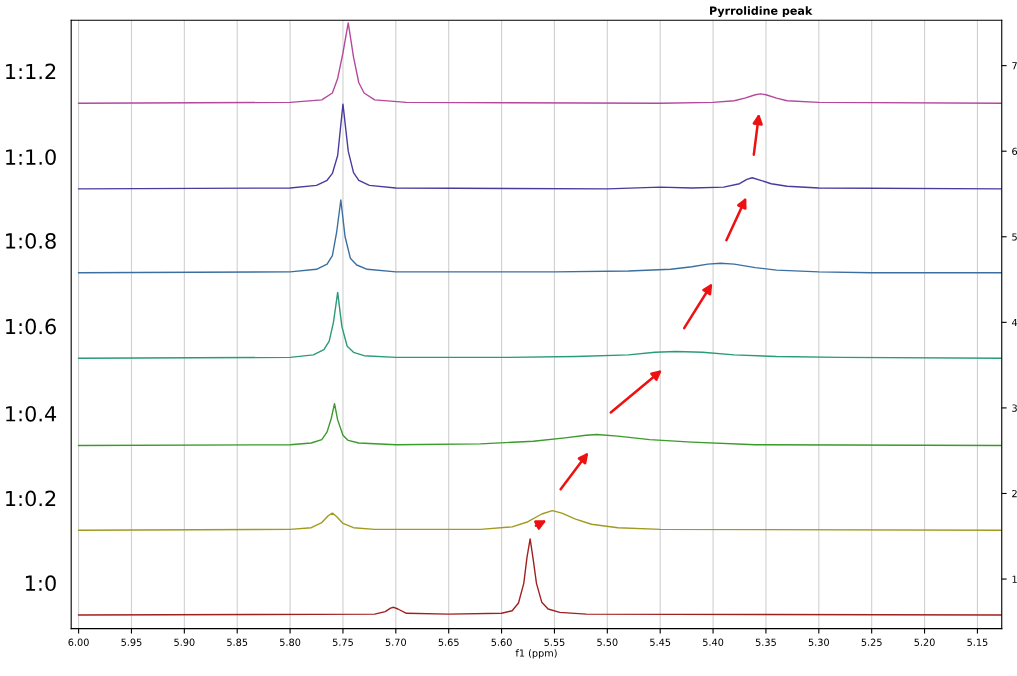 The width and height of the screenshot is (1017, 676). I want to click on x-tick-label: 5.30, so click(818, 642).